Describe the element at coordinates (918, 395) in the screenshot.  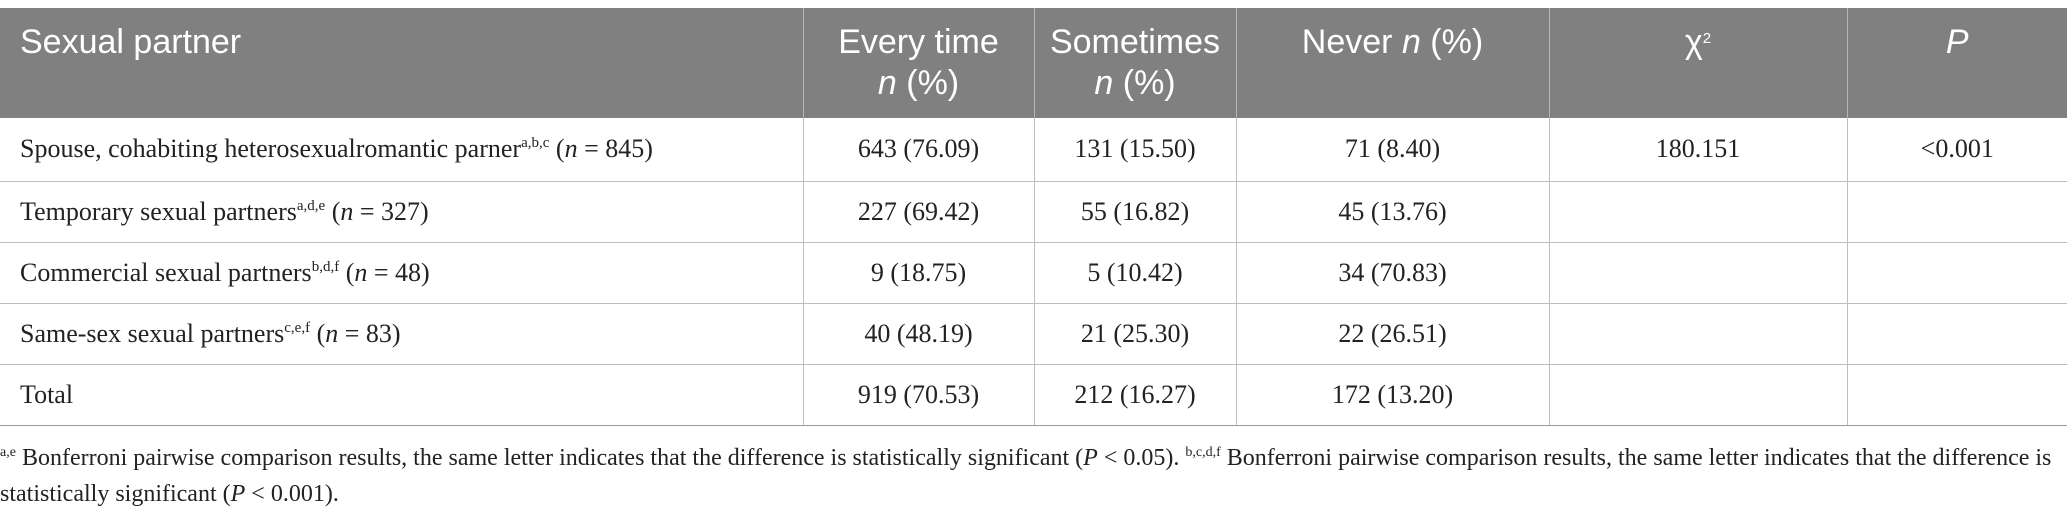
I see `every-time-cell: 919 (70.53)` at that location.